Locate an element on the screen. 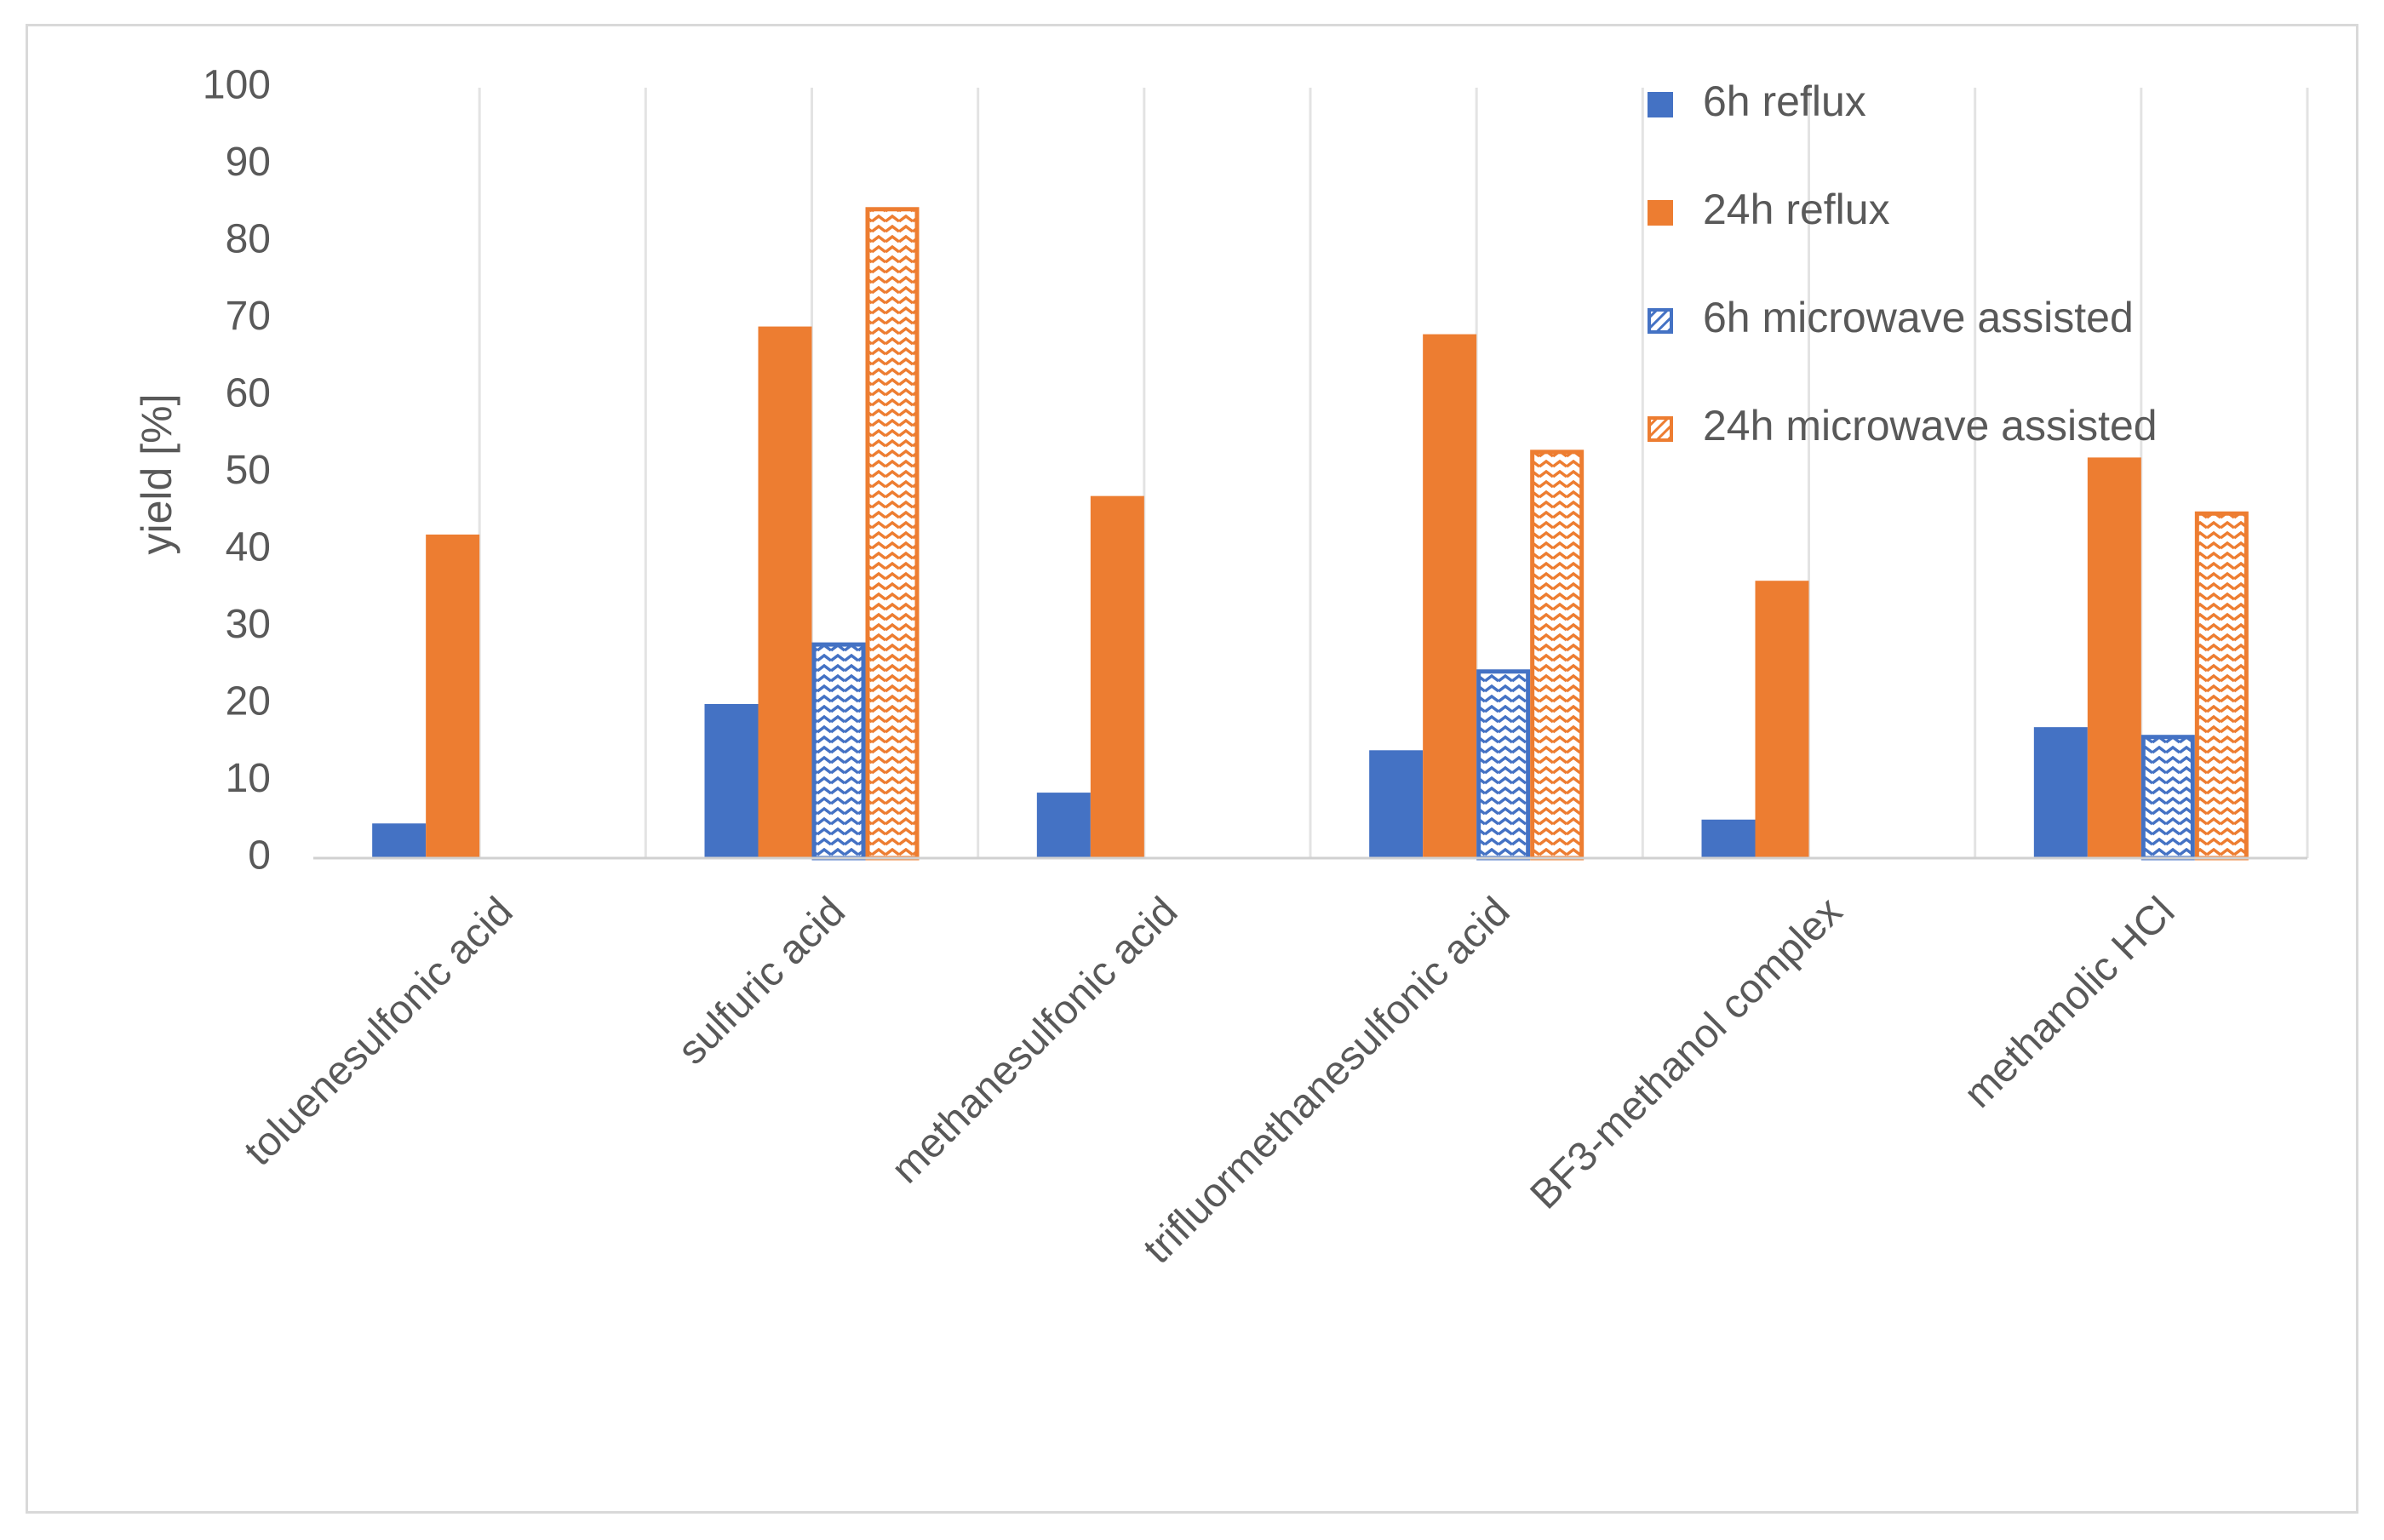 The width and height of the screenshot is (2384, 1540). y-tick-label: 20 is located at coordinates (248, 702).